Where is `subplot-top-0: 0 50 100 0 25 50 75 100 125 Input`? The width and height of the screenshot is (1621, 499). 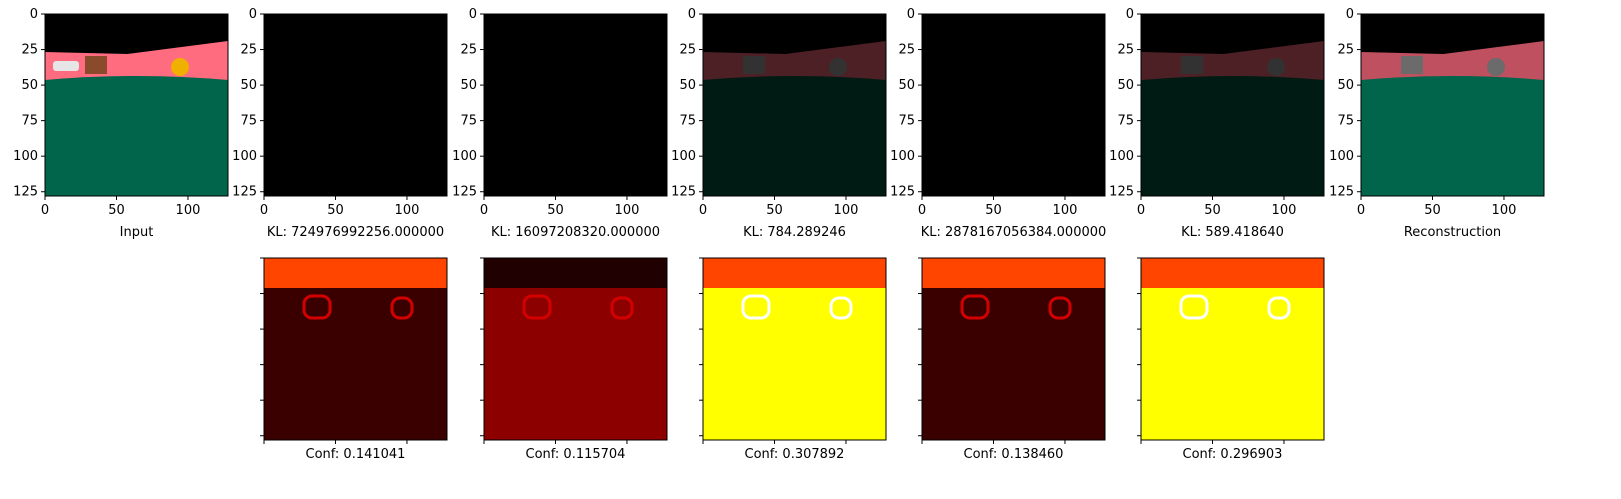 subplot-top-0: 0 50 100 0 25 50 75 100 125 Input is located at coordinates (121, 123).